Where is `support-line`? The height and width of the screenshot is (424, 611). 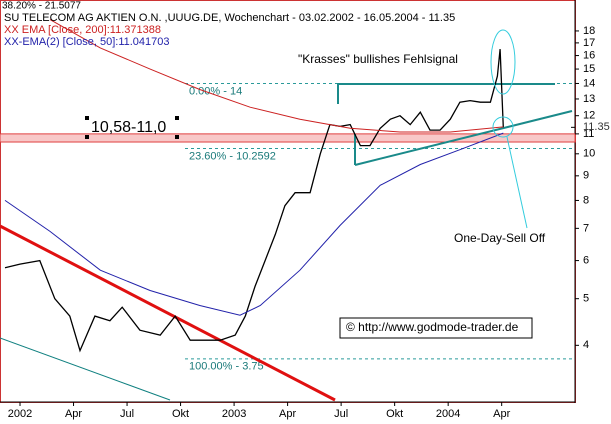 support-line is located at coordinates (463, 138).